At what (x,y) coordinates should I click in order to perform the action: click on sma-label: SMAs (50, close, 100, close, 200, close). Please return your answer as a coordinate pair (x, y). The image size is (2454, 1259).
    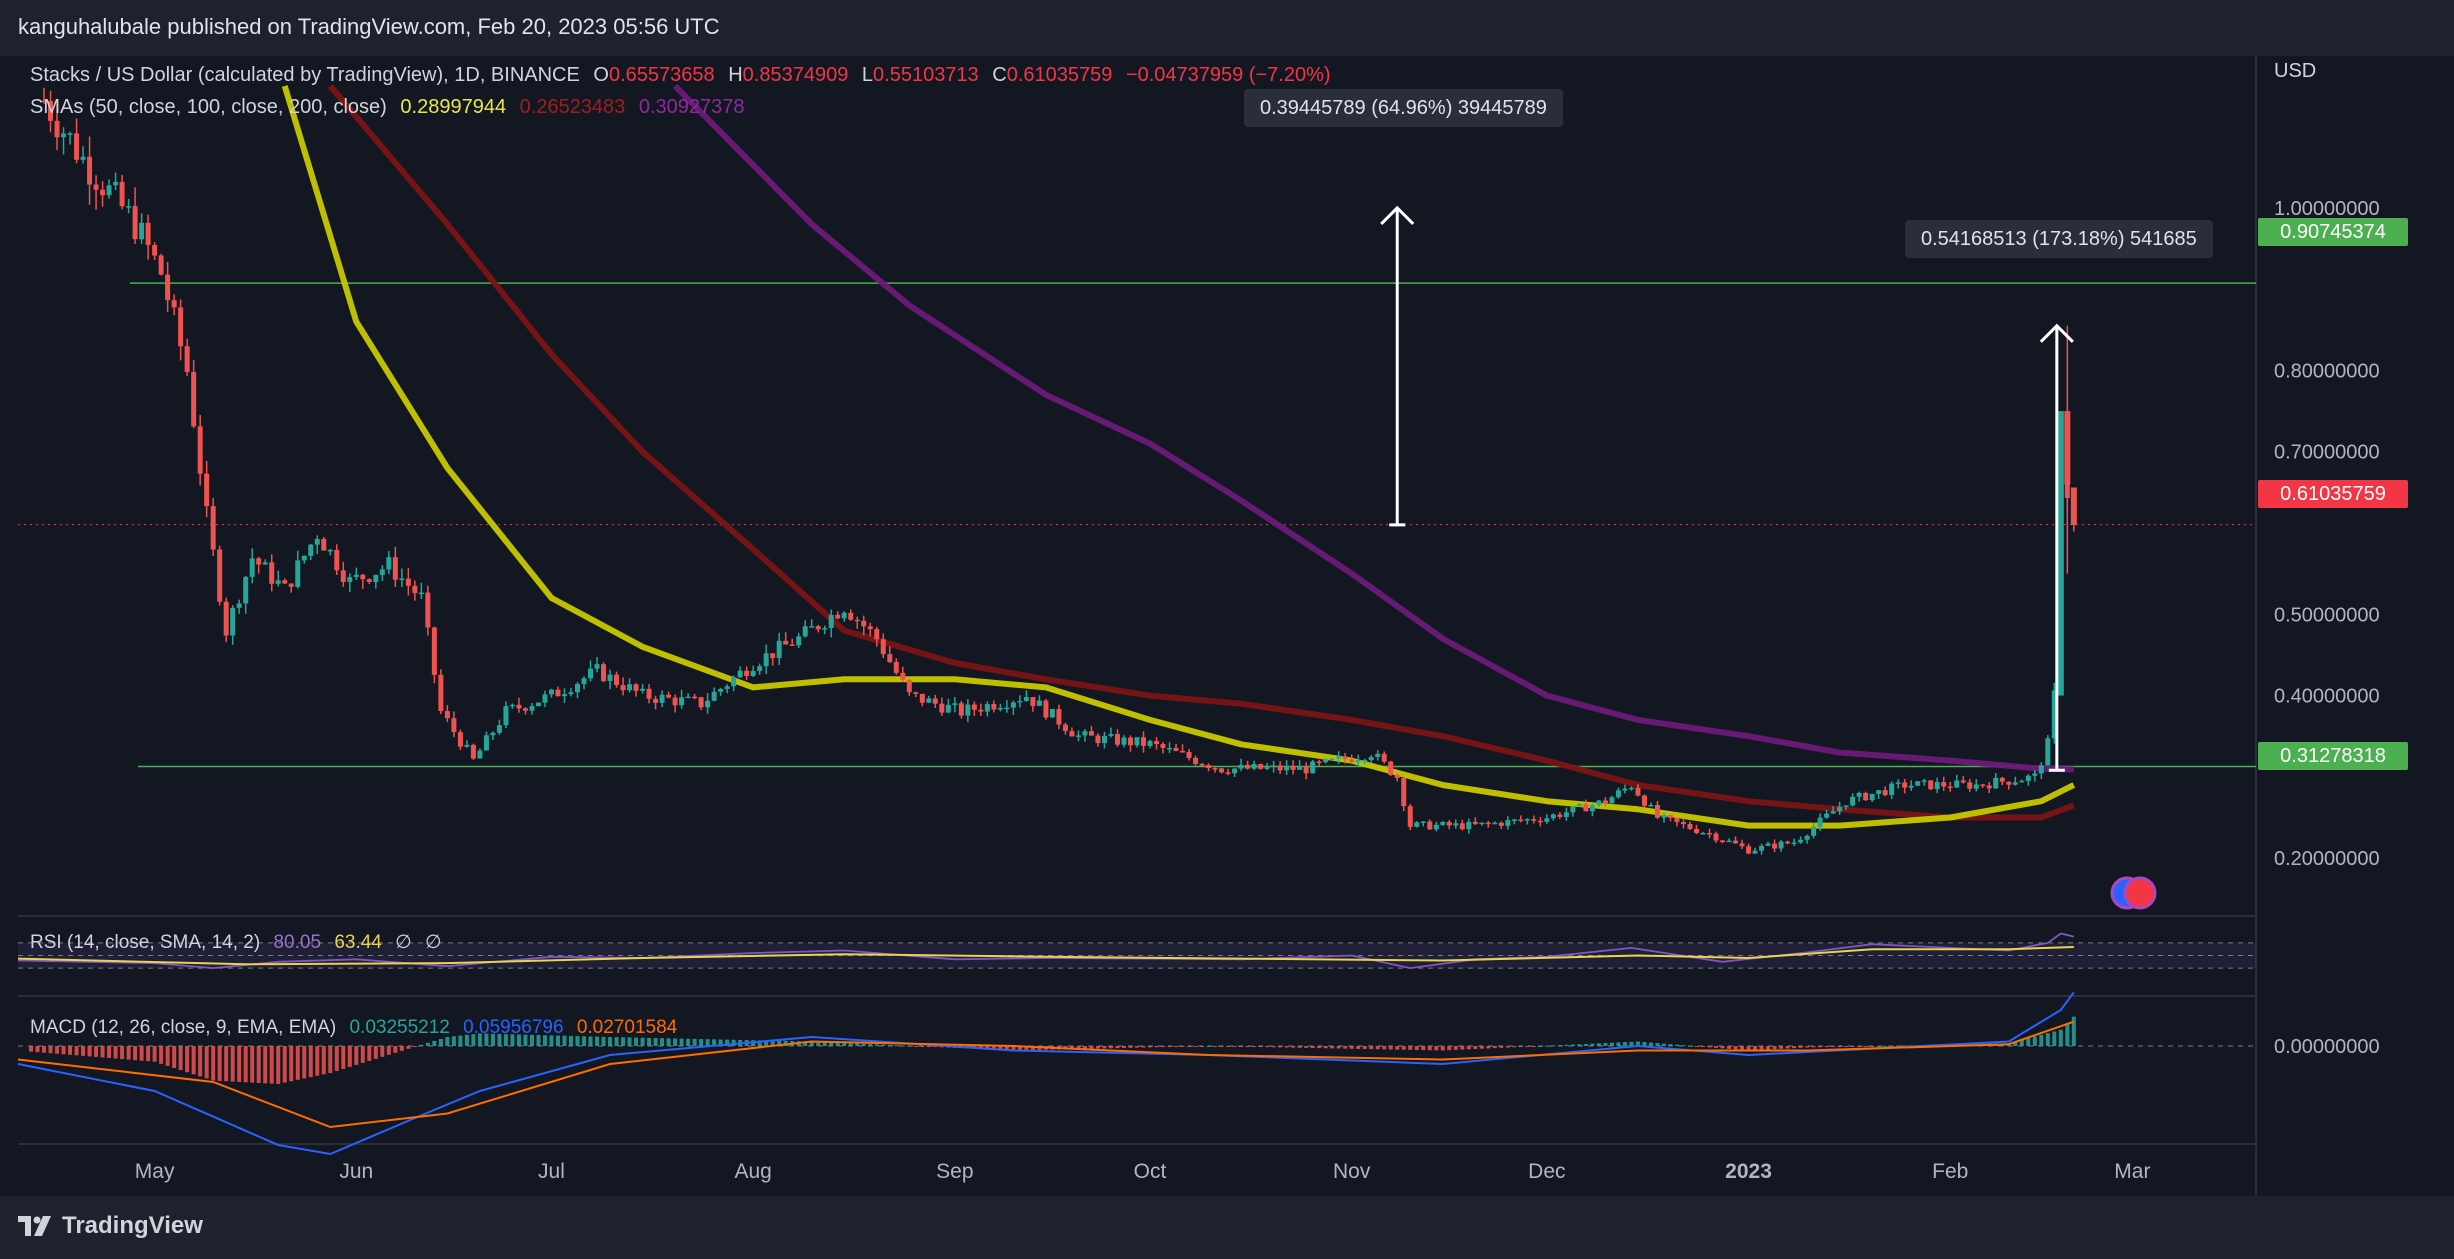
    Looking at the image, I should click on (208, 107).